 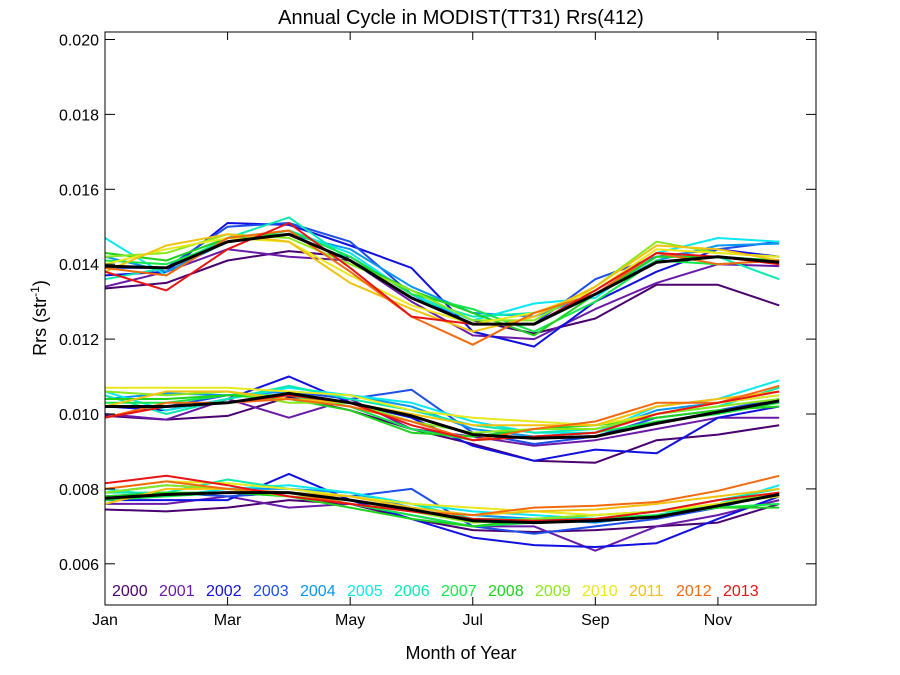 I want to click on y-tick-label: 0.014, so click(x=79, y=265).